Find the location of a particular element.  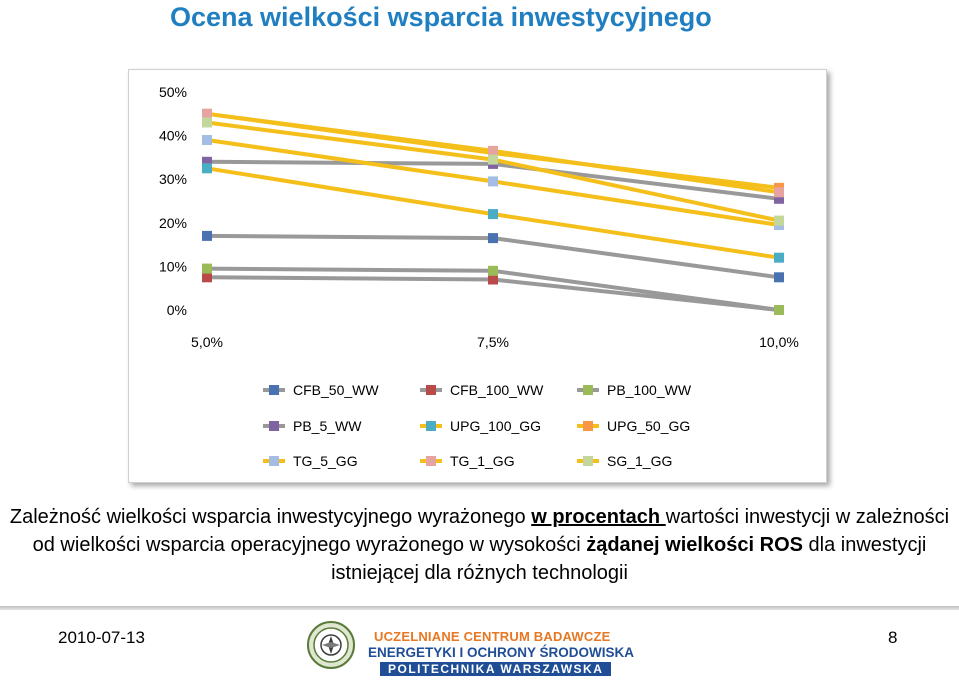

x-tick-label: 10,0% is located at coordinates (779, 342).